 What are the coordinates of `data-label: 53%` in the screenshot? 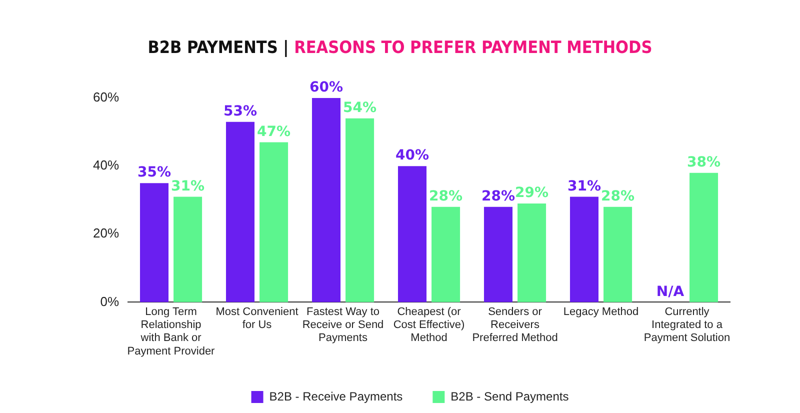 It's located at (240, 111).